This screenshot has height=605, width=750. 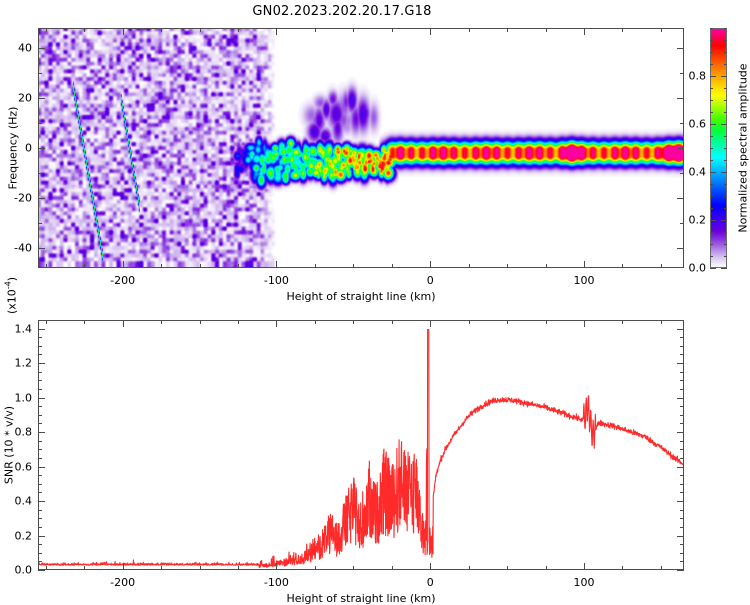 I want to click on axis-tick-label: 20, so click(x=25, y=98).